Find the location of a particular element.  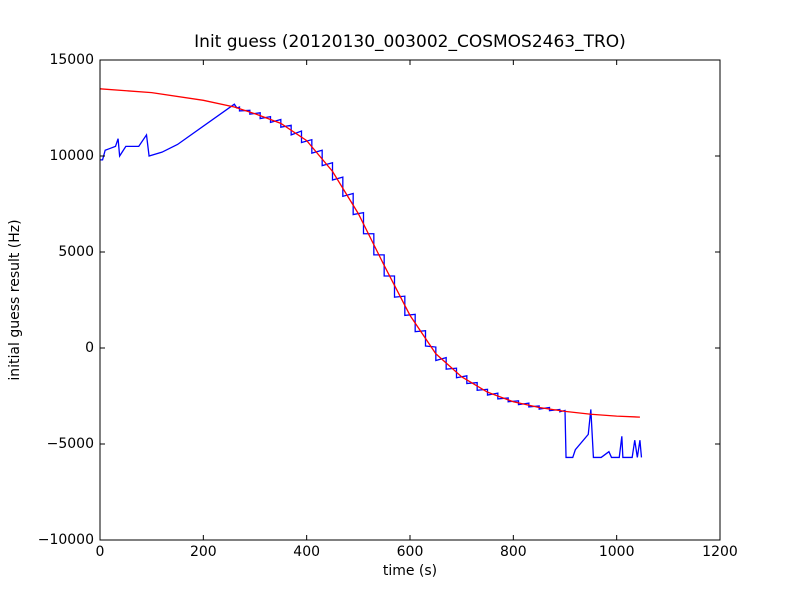

x-tick-label: 1200 is located at coordinates (720, 552).